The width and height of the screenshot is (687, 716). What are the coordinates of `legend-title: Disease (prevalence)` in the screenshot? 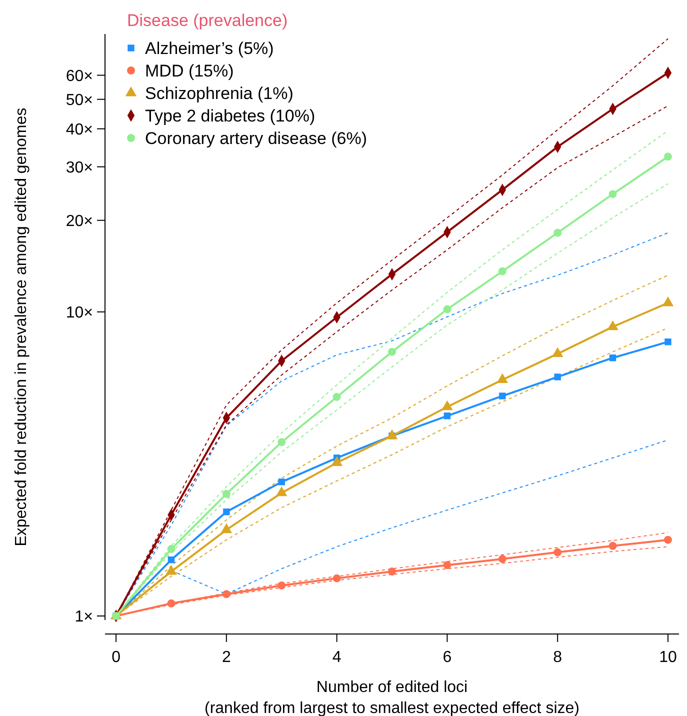 It's located at (207, 20).